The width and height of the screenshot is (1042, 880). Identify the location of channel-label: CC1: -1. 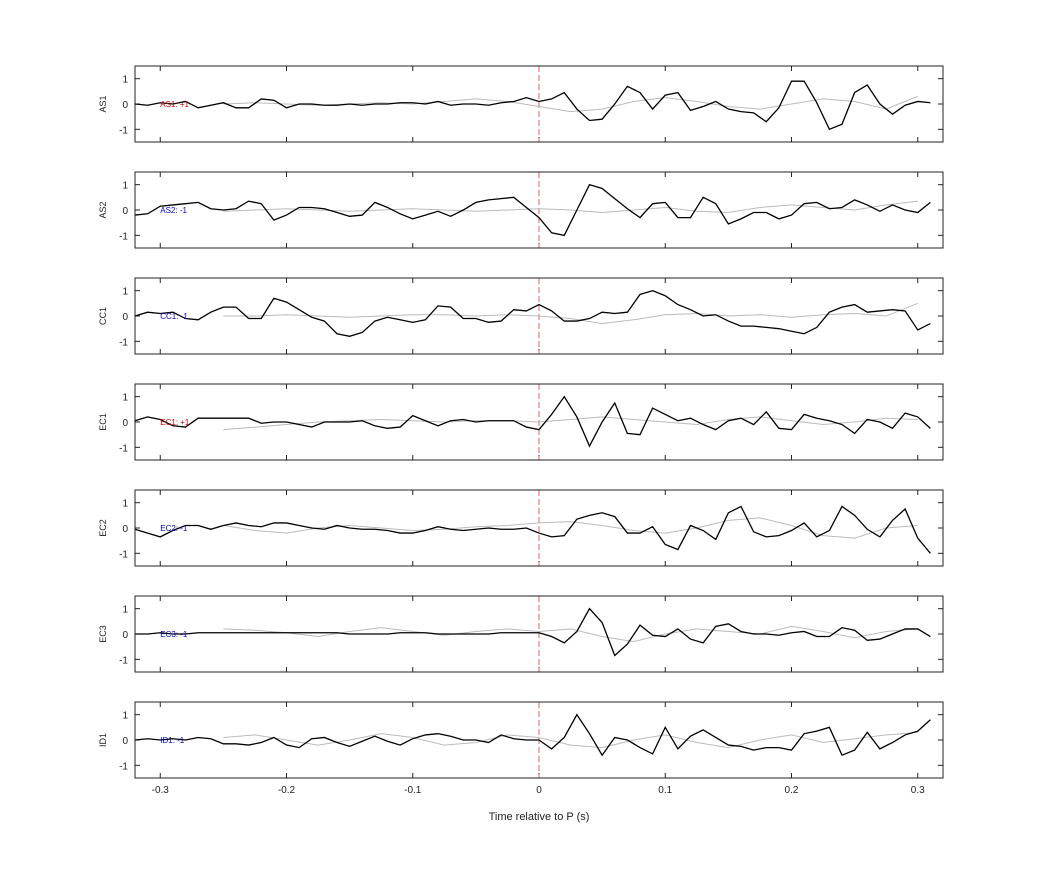
(174, 316).